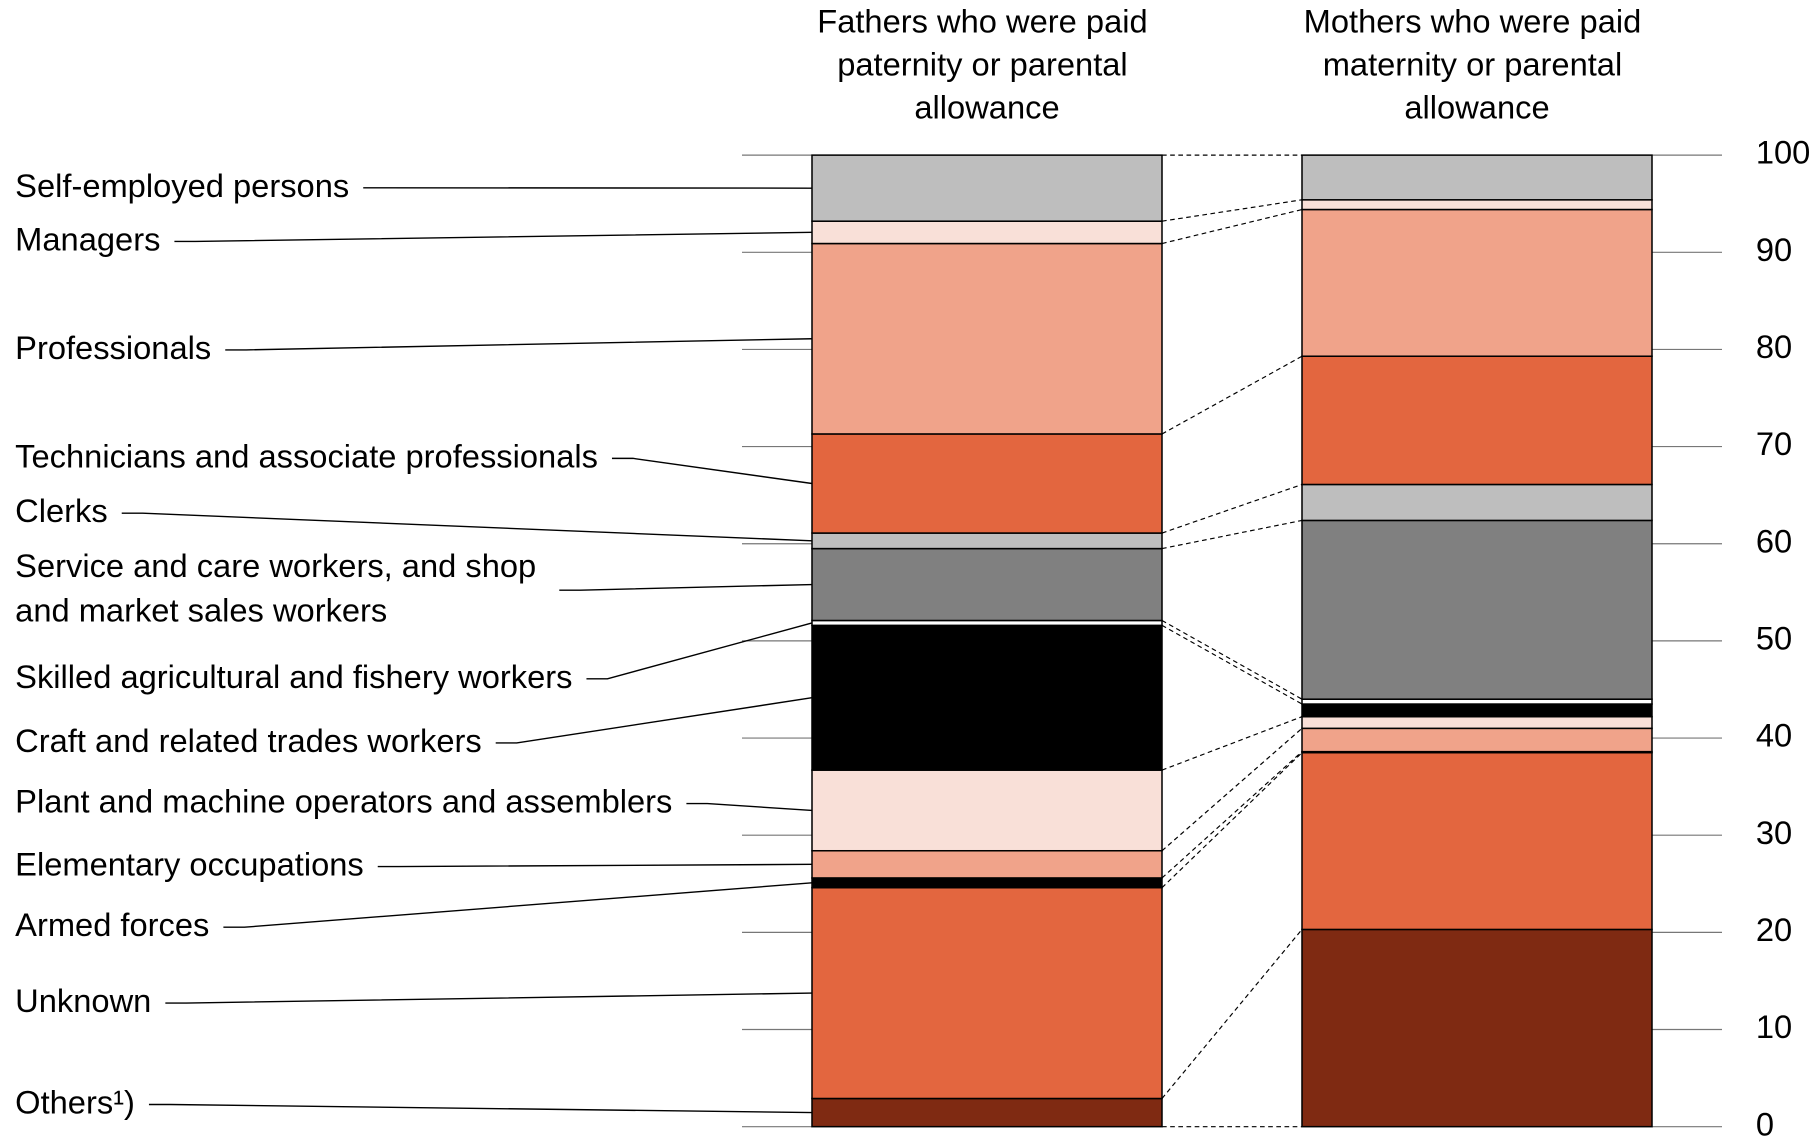 Image resolution: width=1820 pixels, height=1136 pixels. Describe the element at coordinates (113, 347) in the screenshot. I see `legend-label: Professionals` at that location.